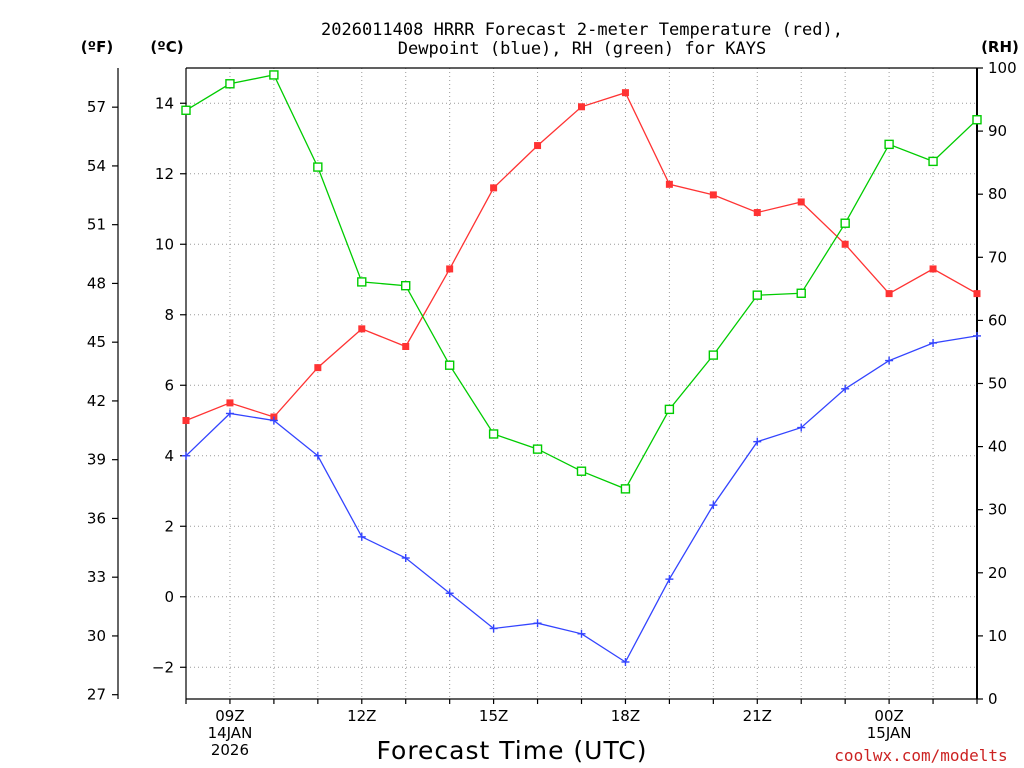 This screenshot has width=1024, height=768. Describe the element at coordinates (757, 716) in the screenshot. I see `x-tick-label: 21Z` at that location.